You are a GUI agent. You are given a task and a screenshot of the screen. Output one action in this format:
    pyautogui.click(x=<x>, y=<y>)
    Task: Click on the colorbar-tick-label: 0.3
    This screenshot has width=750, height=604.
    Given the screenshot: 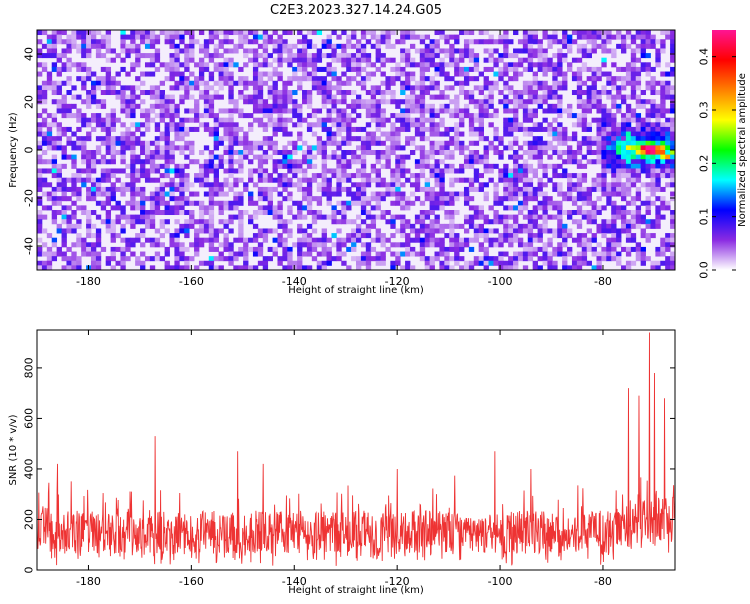 What is the action you would take?
    pyautogui.click(x=704, y=110)
    